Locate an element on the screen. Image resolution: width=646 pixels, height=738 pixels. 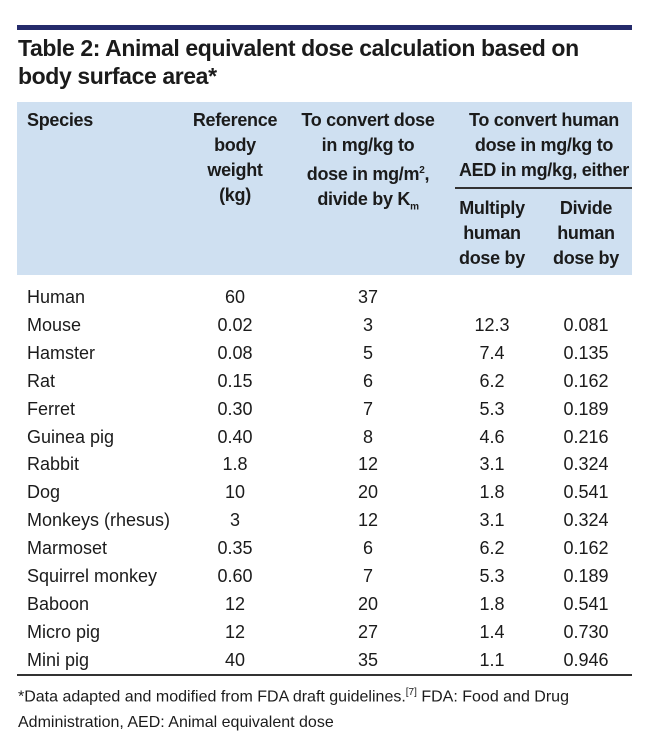
header-line: dose in mg/m2, is located at coordinates (368, 172).